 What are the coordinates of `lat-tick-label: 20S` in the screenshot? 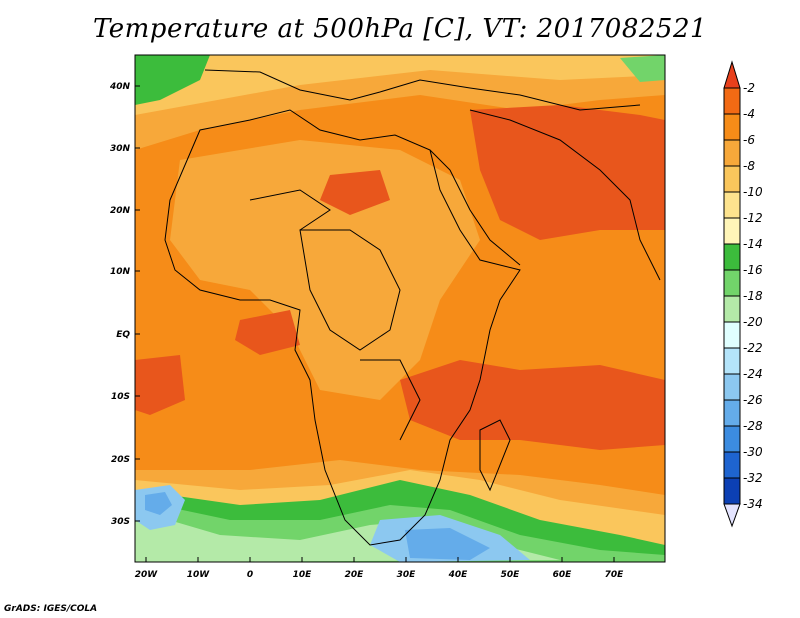 It's located at (120, 460).